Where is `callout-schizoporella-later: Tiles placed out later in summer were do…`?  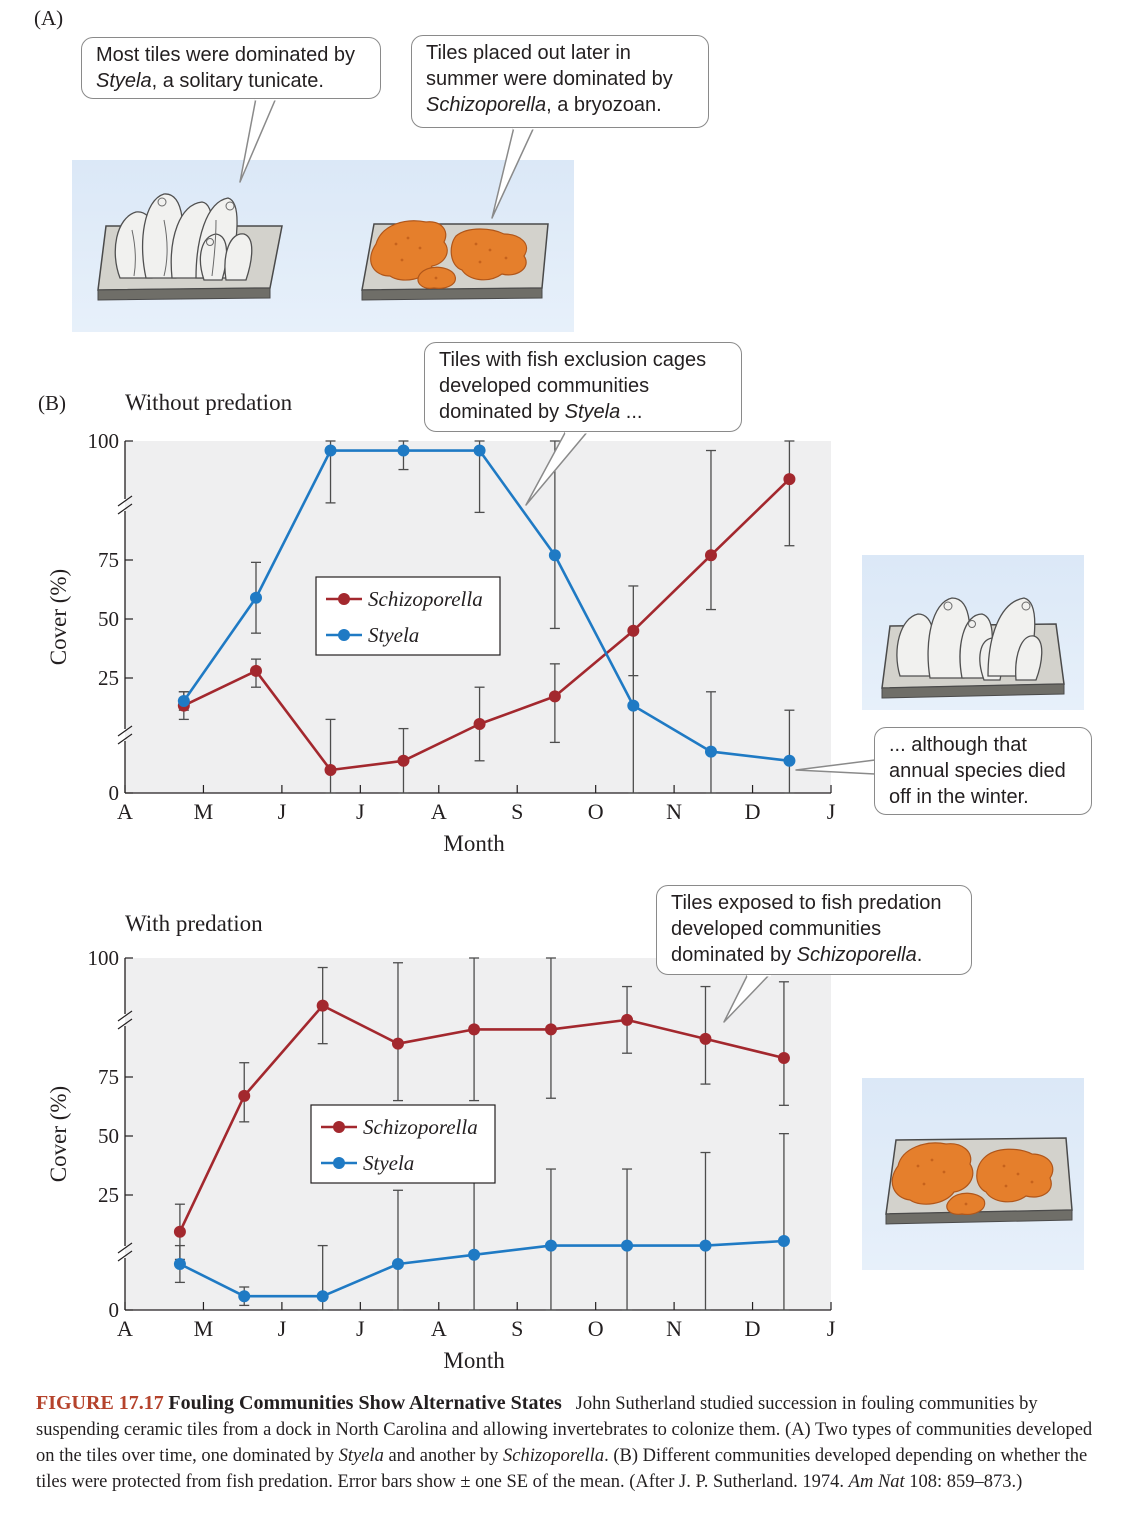
callout-schizoporella-later: Tiles placed out later in summer were do… is located at coordinates (560, 81).